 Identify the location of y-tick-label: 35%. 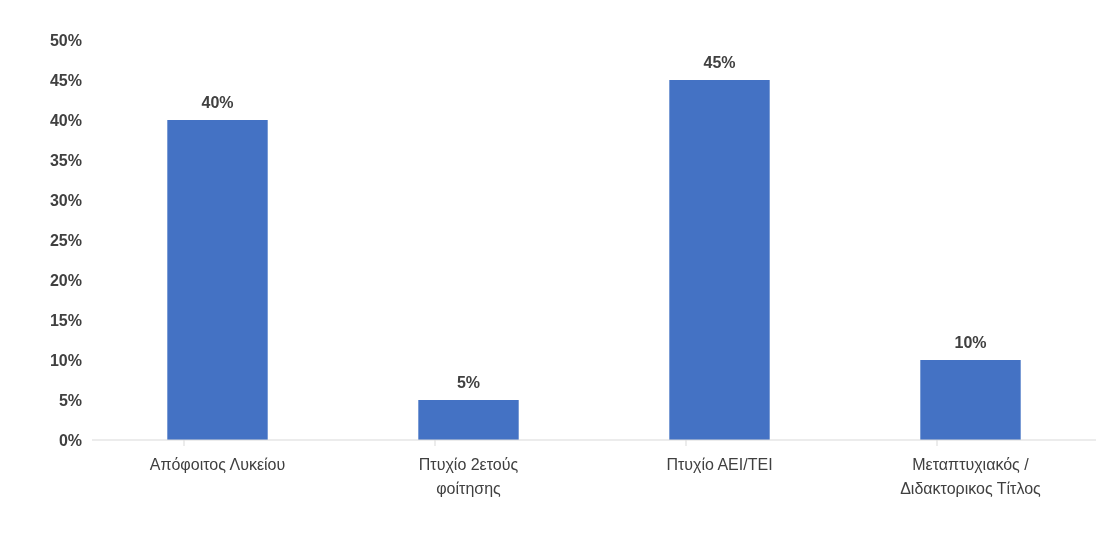
(65, 160).